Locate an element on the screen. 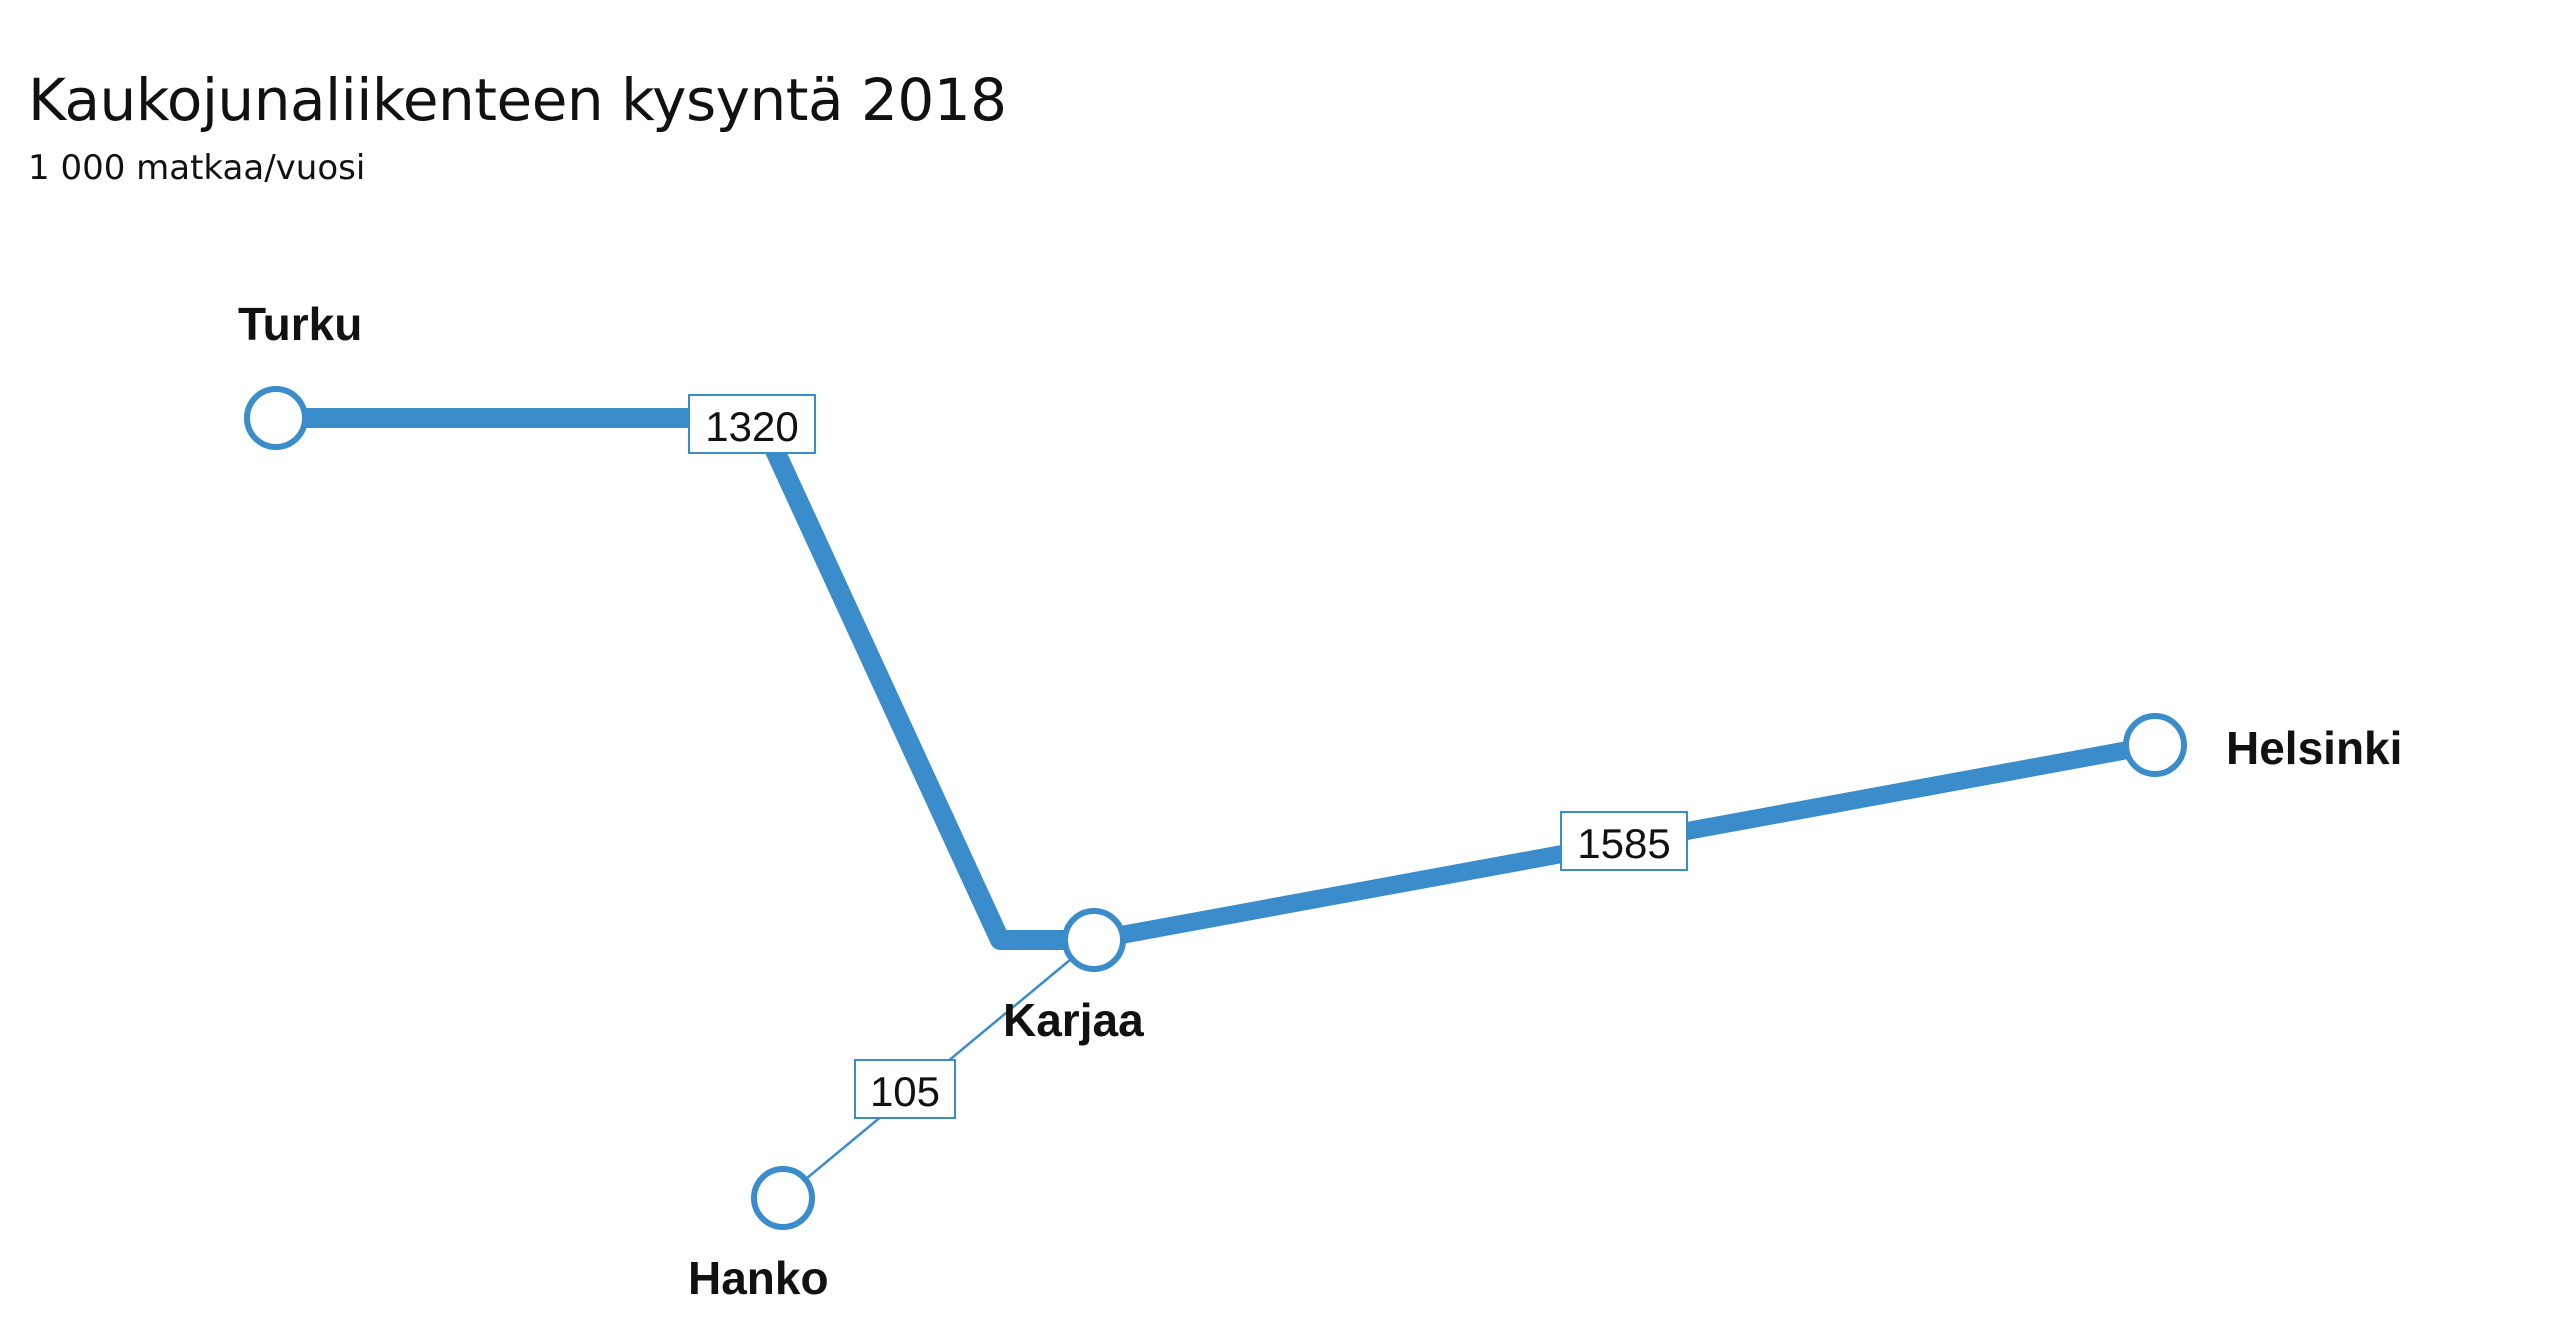 Image resolution: width=2551 pixels, height=1339 pixels. station-node-helsinki is located at coordinates (2155, 745).